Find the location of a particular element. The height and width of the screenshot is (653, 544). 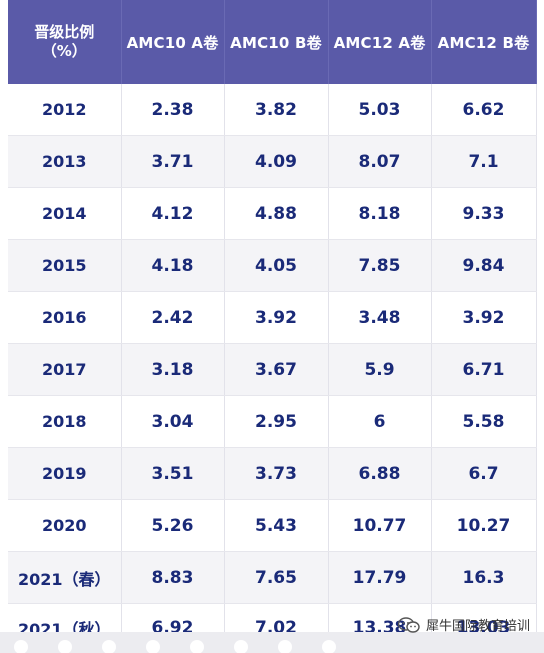

cell-amc12a: 6 is located at coordinates (380, 421).